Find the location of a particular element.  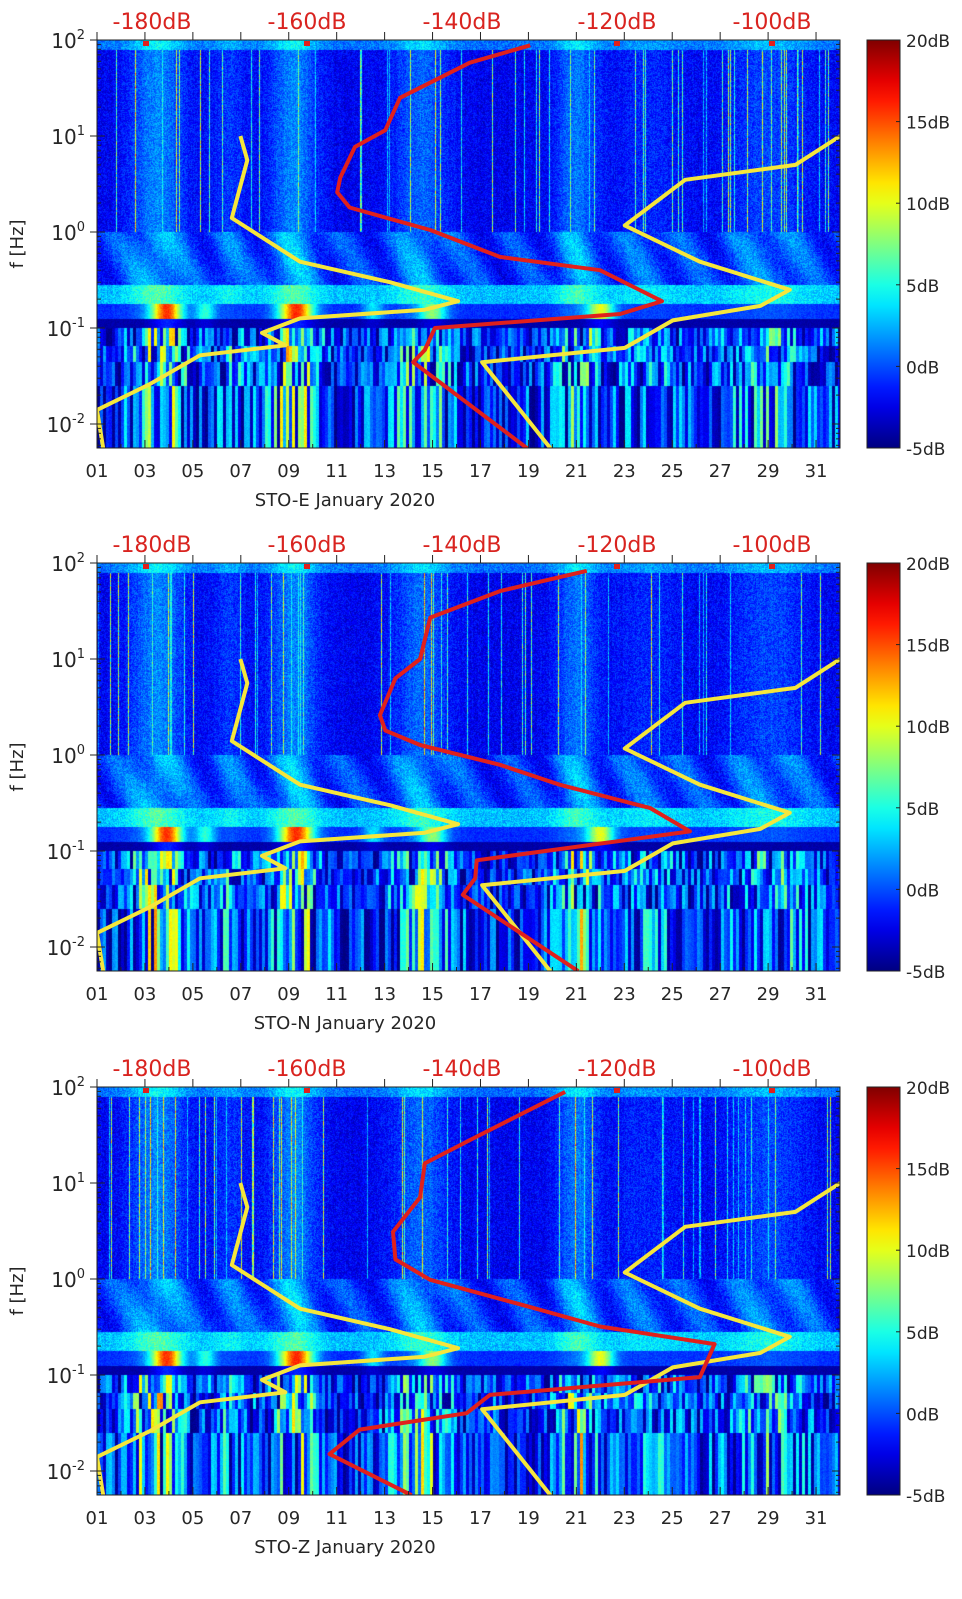

x-tick-label: 09 is located at coordinates (288, 994).